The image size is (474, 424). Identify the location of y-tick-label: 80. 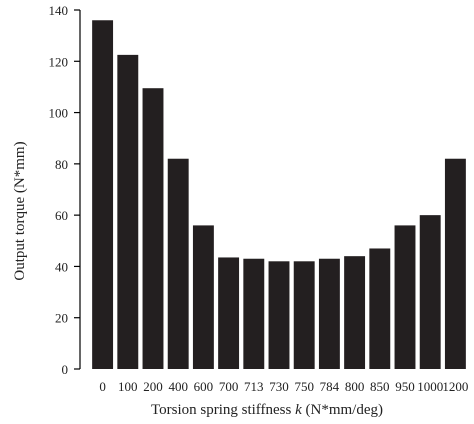
(61, 164).